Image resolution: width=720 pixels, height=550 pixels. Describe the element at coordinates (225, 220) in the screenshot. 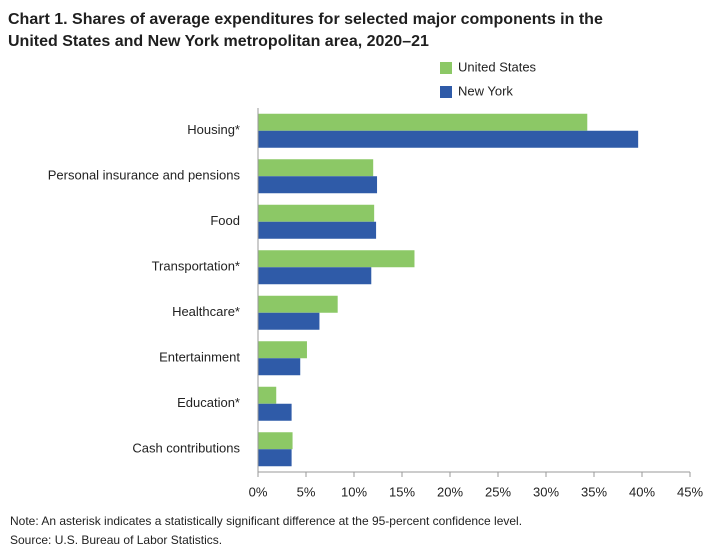

I see `y-tick-label: Food` at that location.